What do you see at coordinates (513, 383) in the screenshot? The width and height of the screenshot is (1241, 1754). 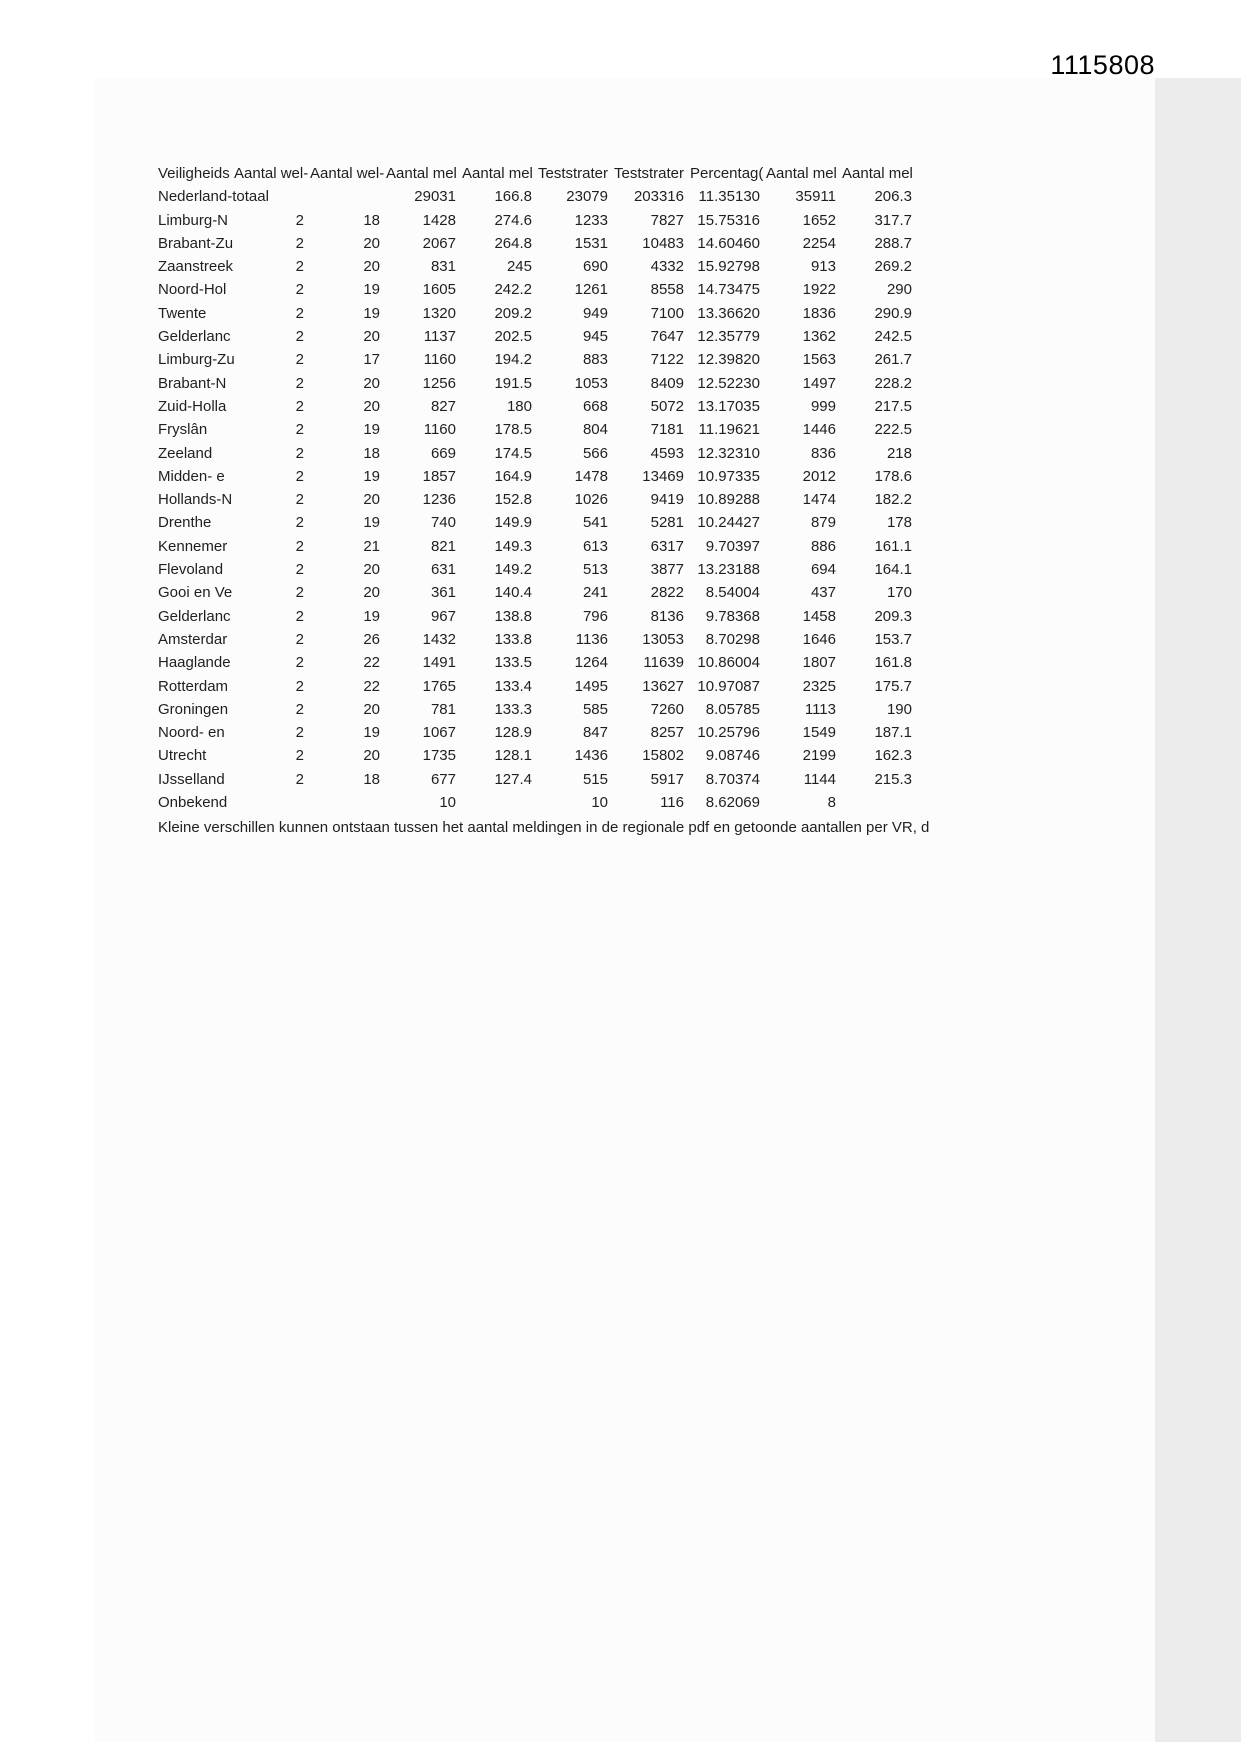 I see `value-cell: 191.5` at bounding box center [513, 383].